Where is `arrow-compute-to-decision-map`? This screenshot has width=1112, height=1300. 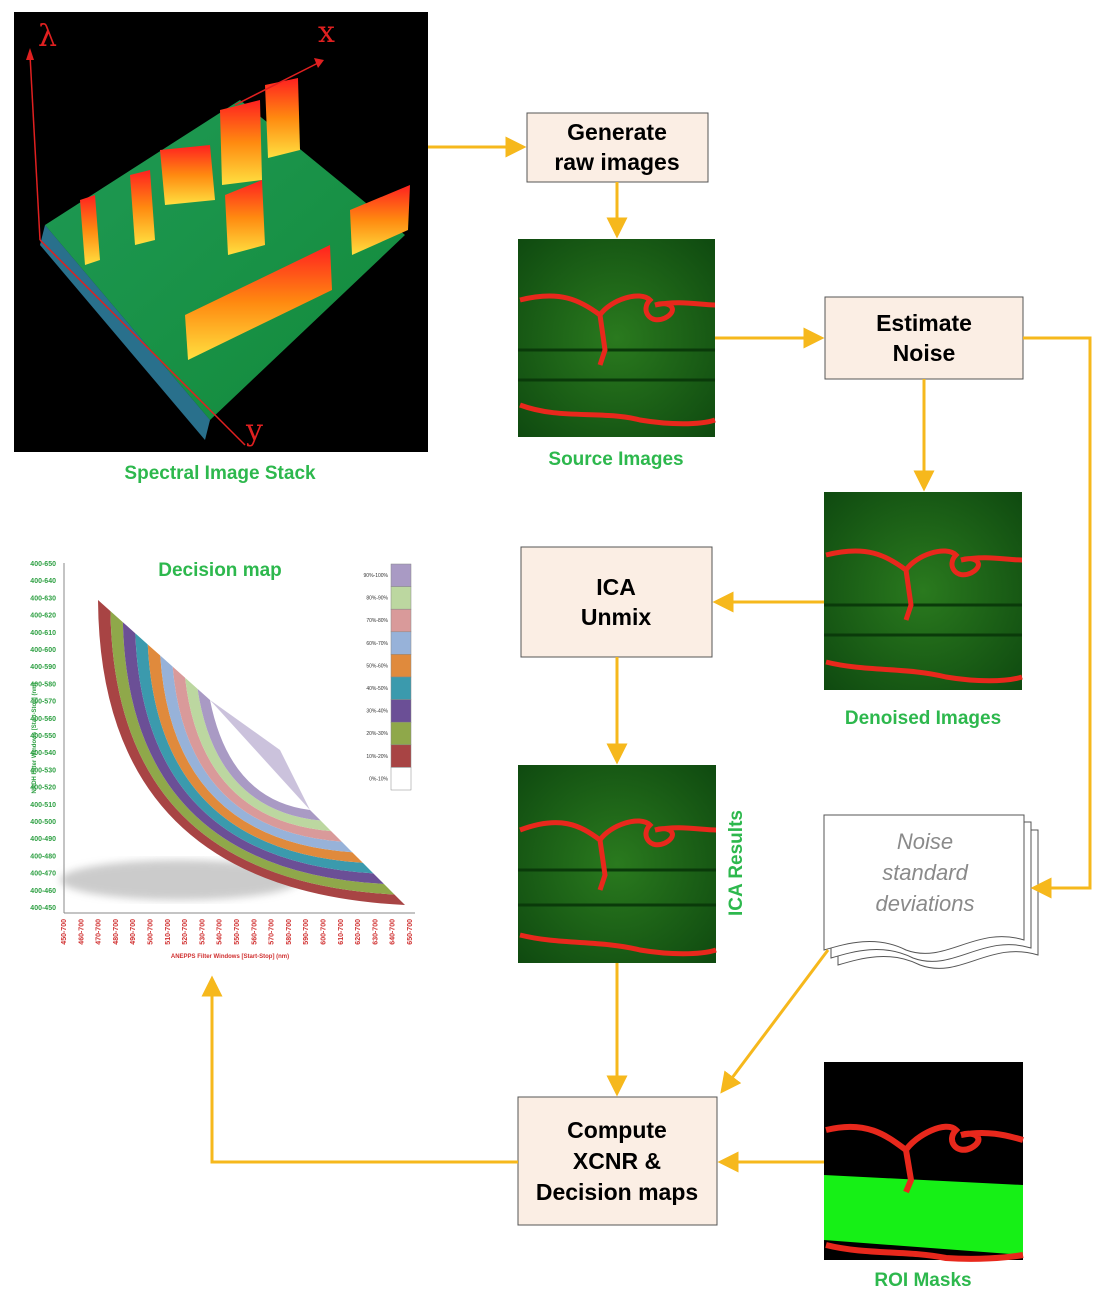
arrow-compute-to-decision-map is located at coordinates (359, 1069).